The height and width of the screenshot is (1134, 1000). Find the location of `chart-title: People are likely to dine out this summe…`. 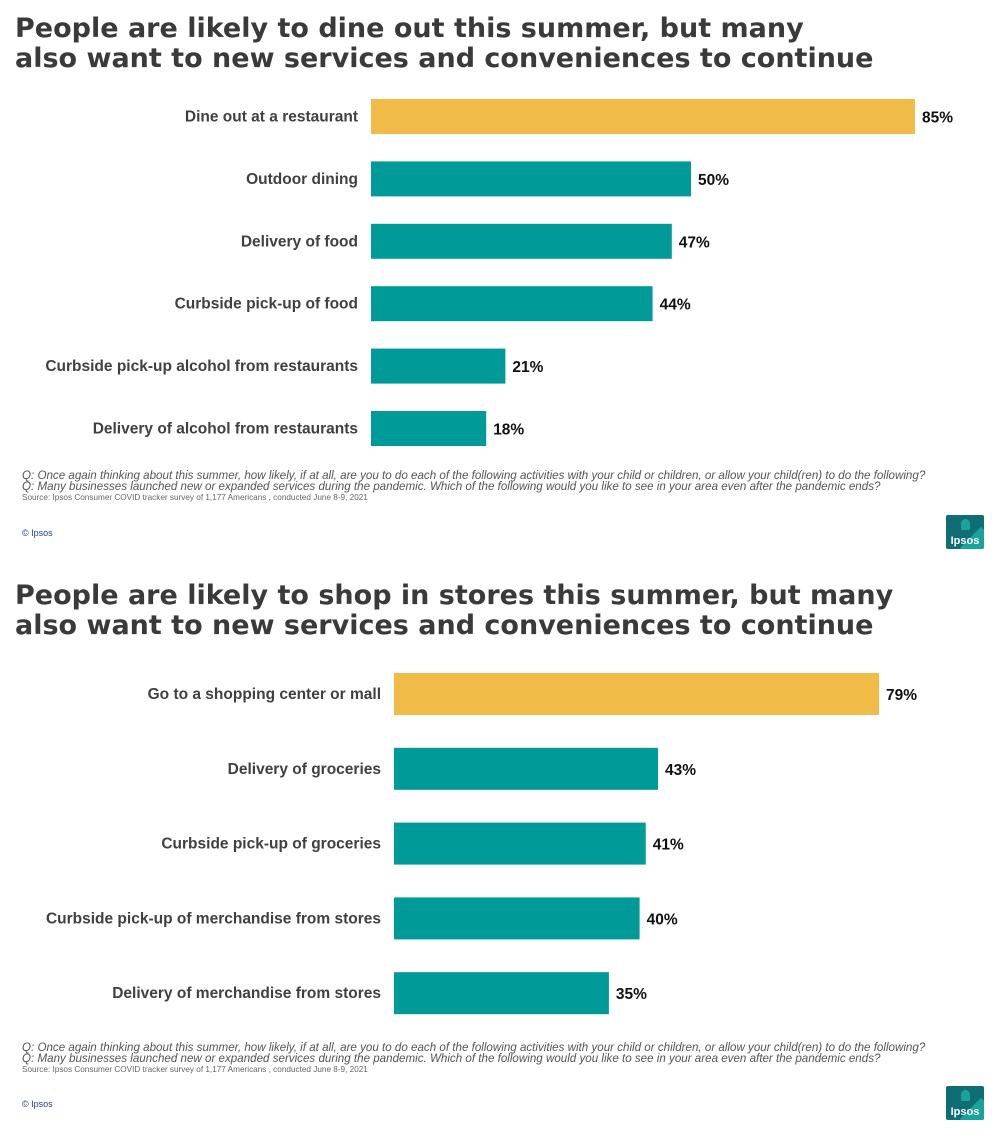

chart-title: People are likely to dine out this summe… is located at coordinates (495, 44).